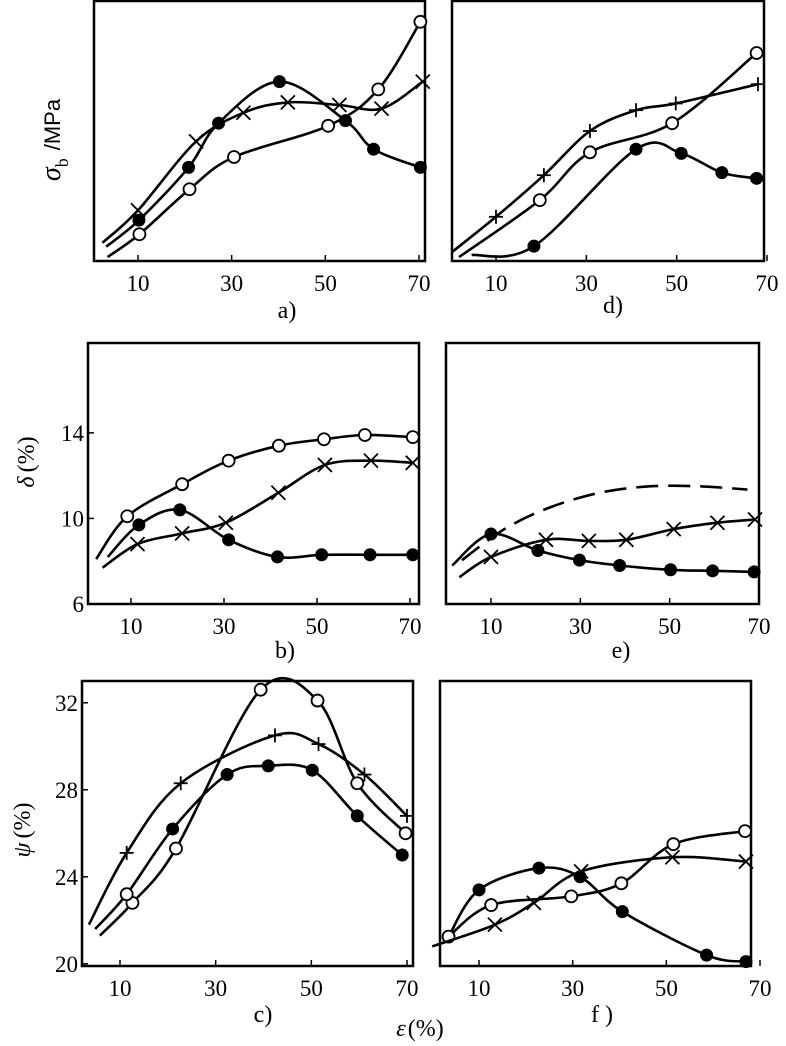  I want to click on series-open-circle, so click(257, 494).